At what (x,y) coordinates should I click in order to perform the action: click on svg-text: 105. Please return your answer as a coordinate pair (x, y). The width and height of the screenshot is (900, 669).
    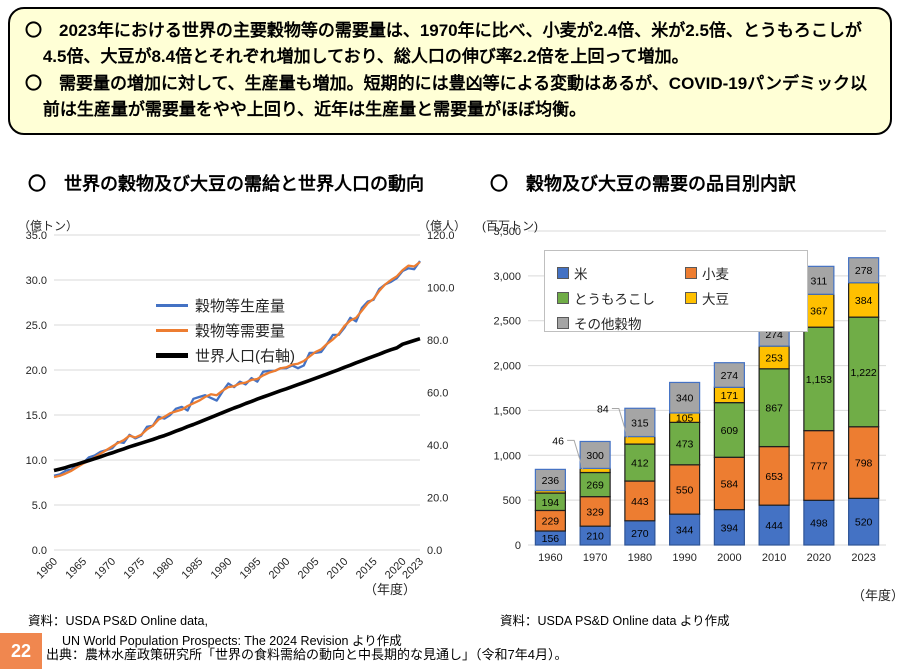
    Looking at the image, I should click on (685, 419).